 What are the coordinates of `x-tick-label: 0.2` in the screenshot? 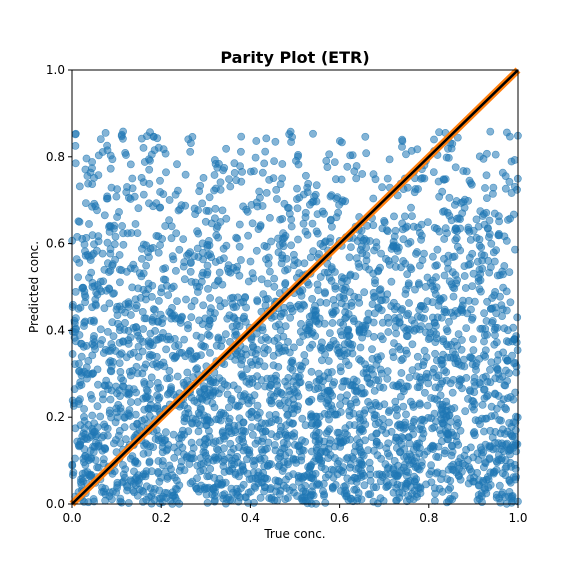 It's located at (161, 518).